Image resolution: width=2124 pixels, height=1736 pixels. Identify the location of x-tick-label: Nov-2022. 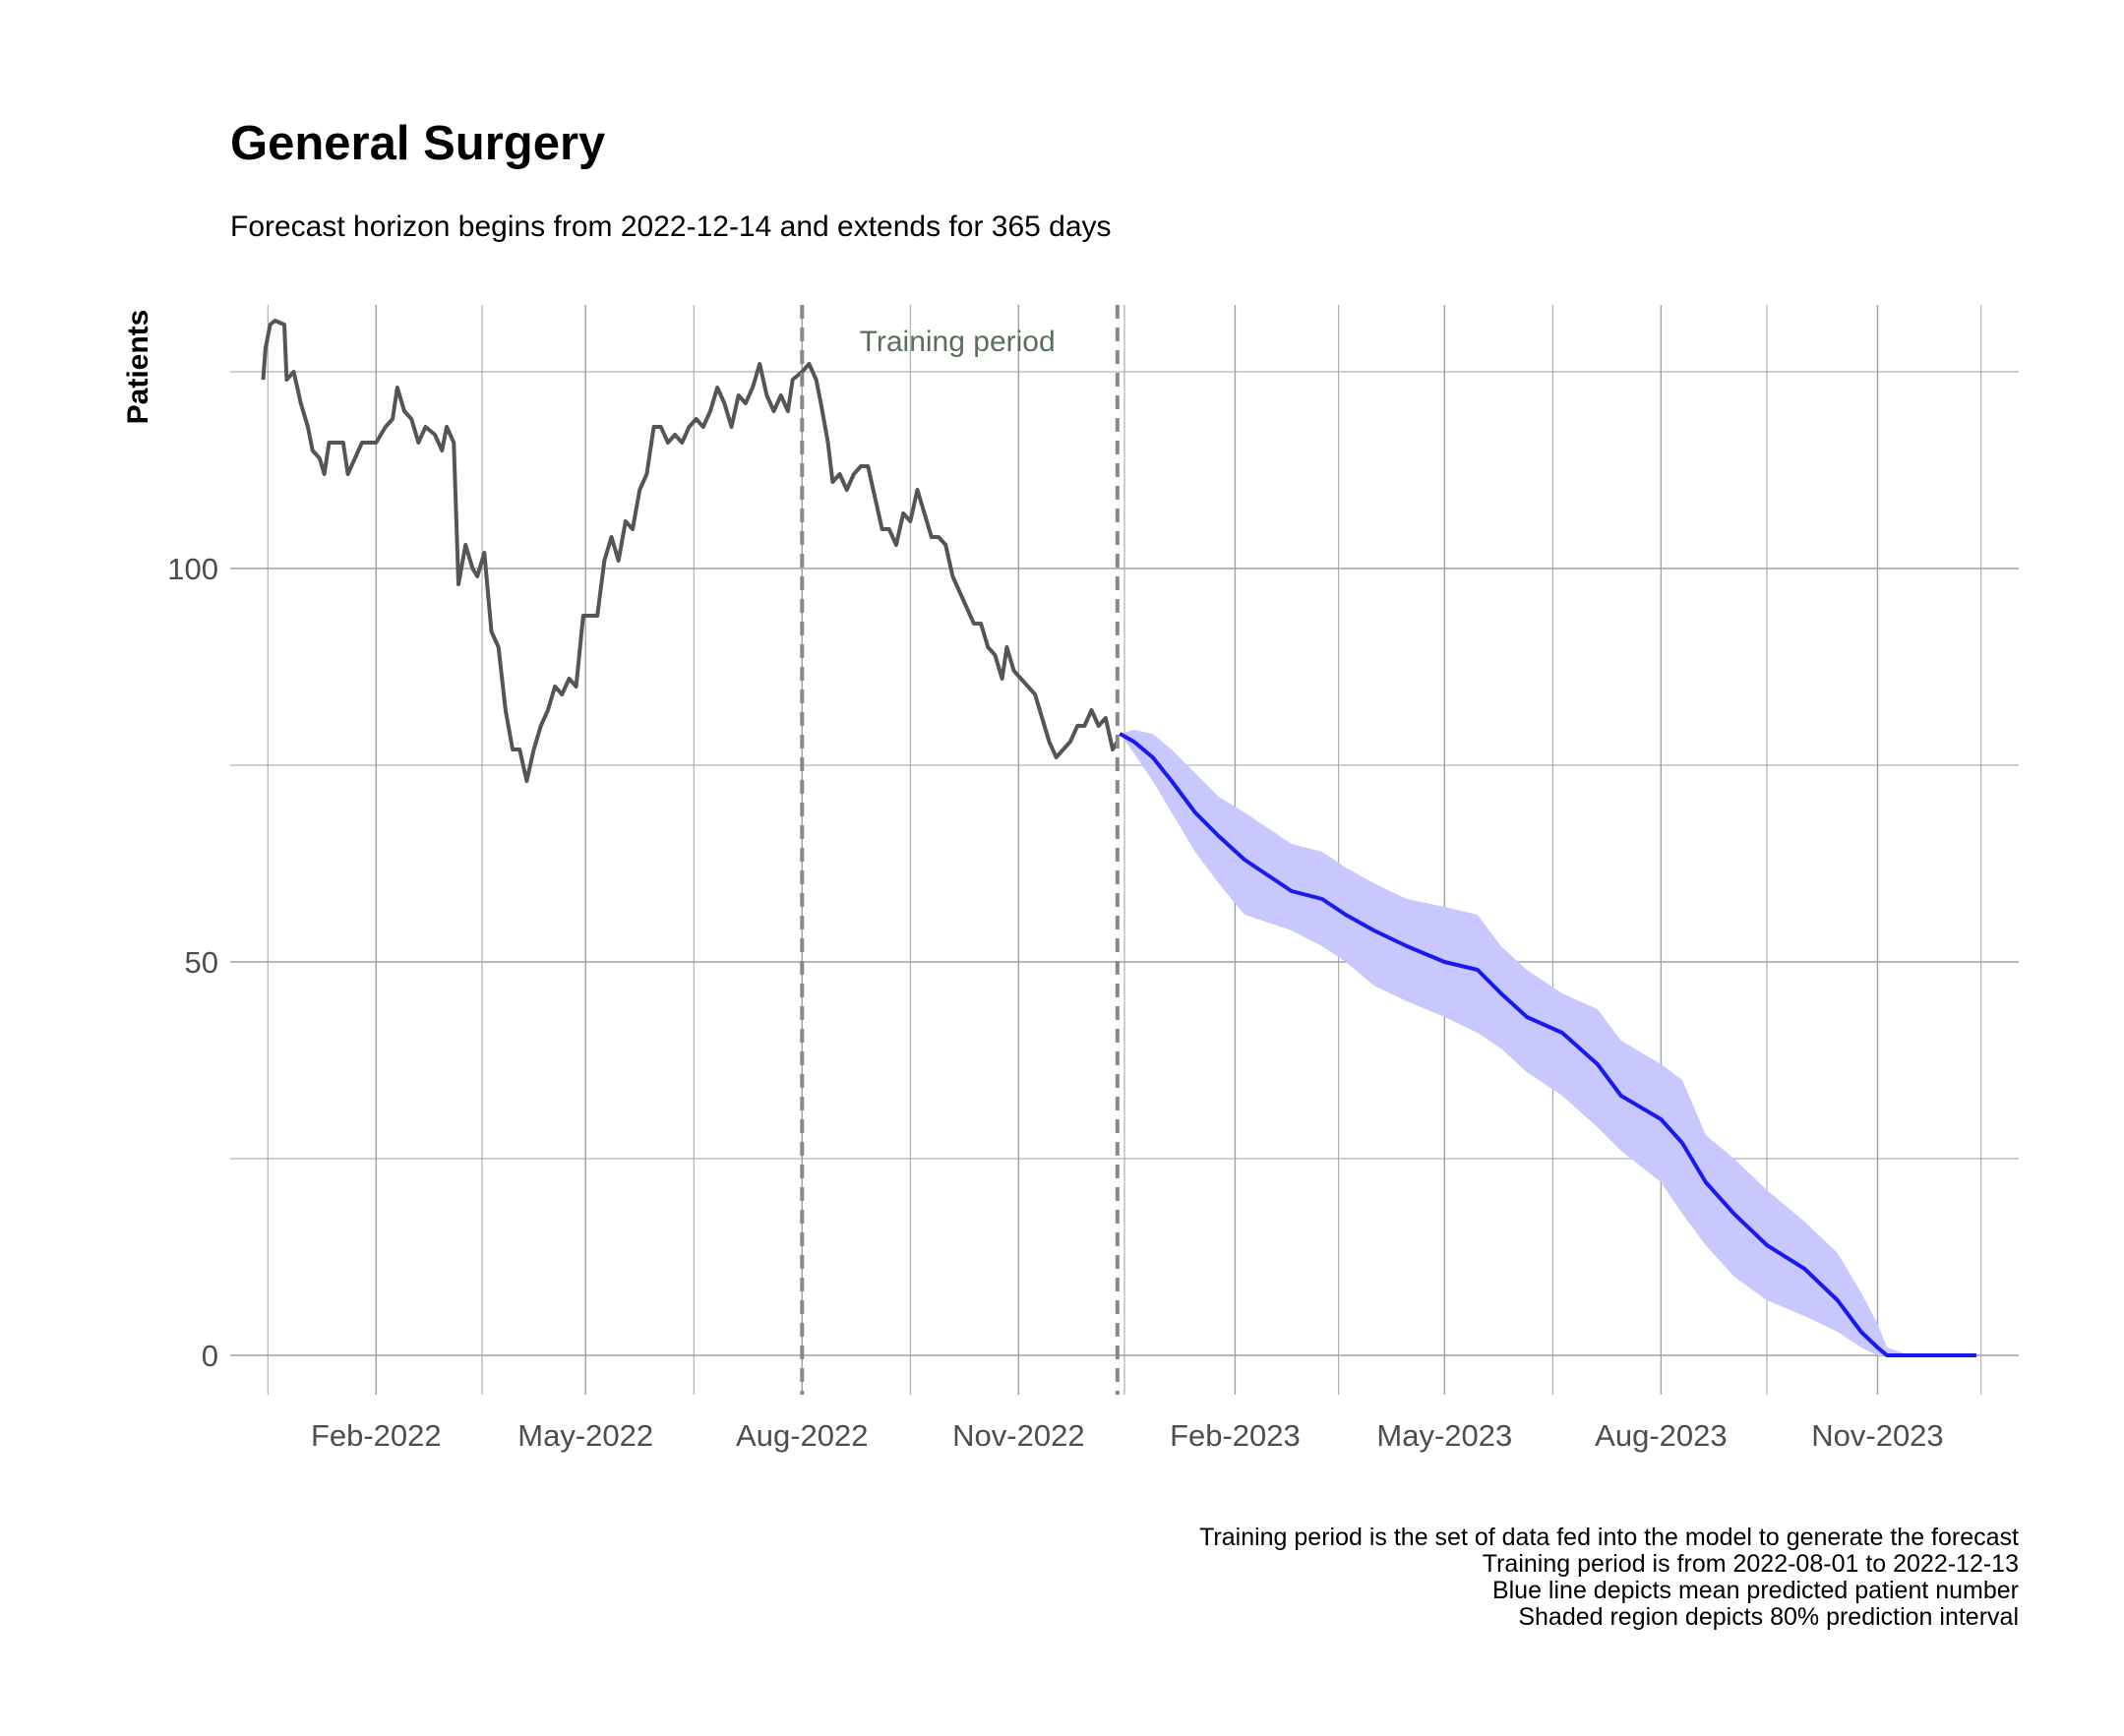
(1018, 1435).